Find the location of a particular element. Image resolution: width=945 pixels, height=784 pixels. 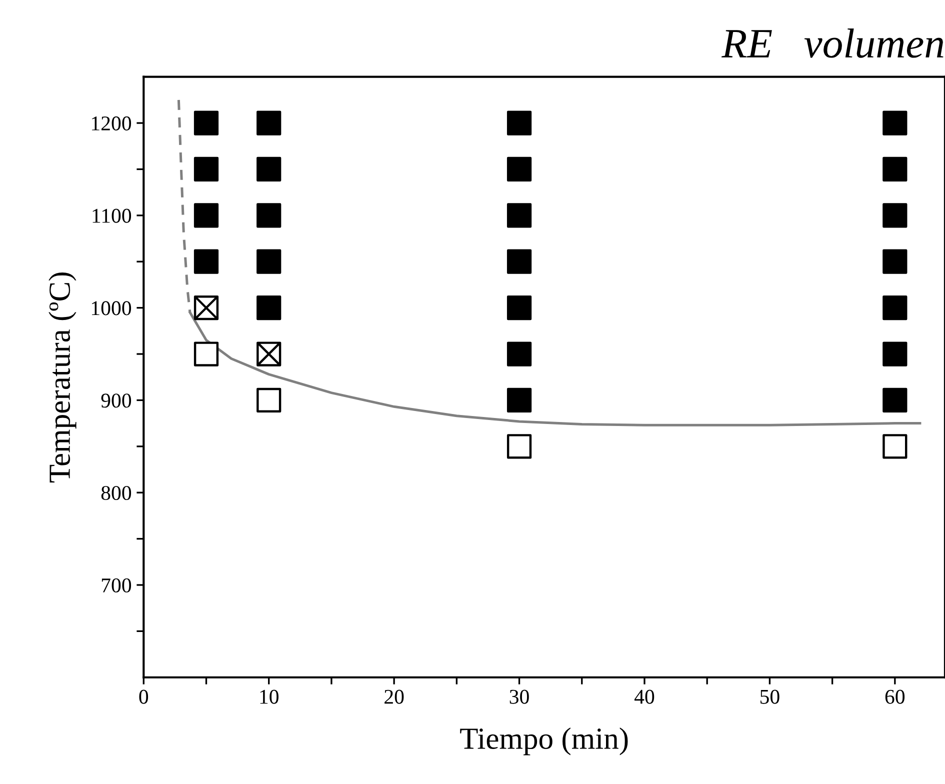

x-tick-label: 0 is located at coordinates (143, 697).